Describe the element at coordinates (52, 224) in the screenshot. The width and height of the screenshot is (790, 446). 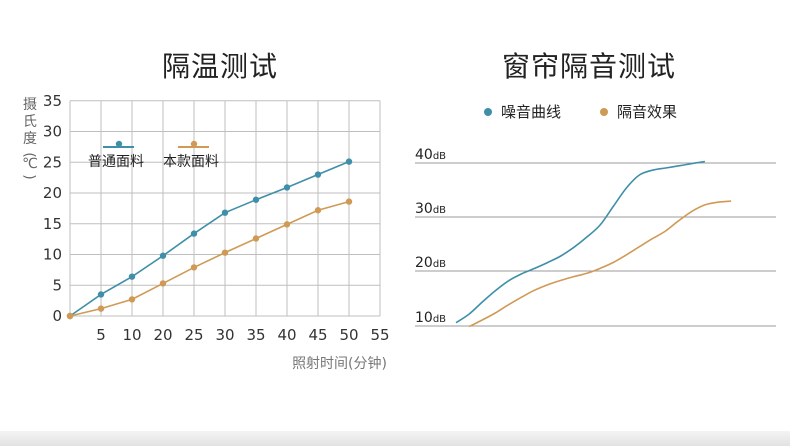
I see `y-tick-label: 15` at that location.